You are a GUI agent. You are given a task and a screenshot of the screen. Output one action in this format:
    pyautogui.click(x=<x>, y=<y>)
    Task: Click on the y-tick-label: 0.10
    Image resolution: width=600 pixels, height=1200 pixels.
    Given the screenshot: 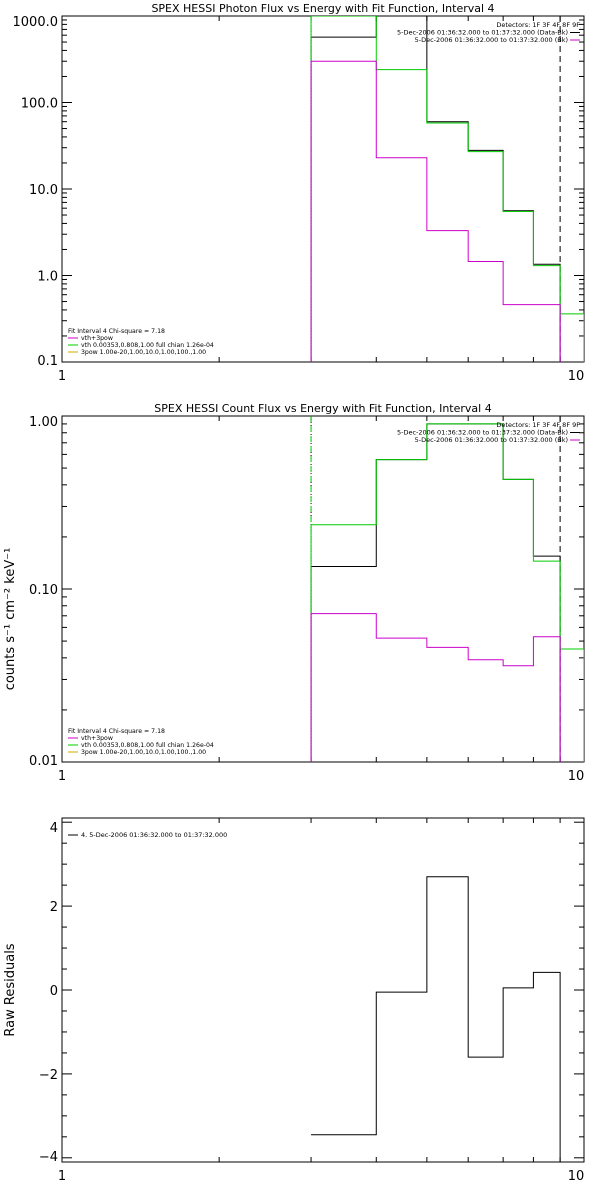 What is the action you would take?
    pyautogui.click(x=43, y=590)
    